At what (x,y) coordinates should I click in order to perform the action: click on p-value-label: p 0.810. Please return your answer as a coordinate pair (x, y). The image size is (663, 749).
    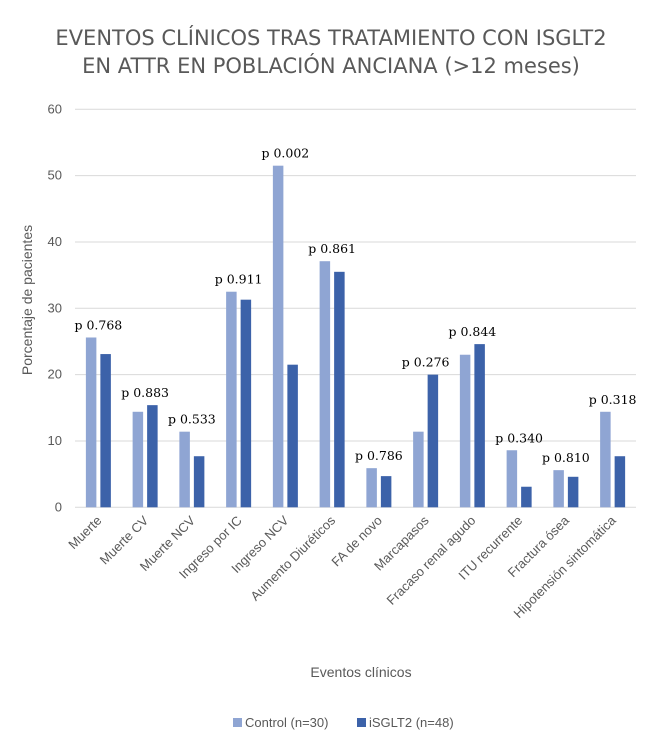
    Looking at the image, I should click on (566, 457).